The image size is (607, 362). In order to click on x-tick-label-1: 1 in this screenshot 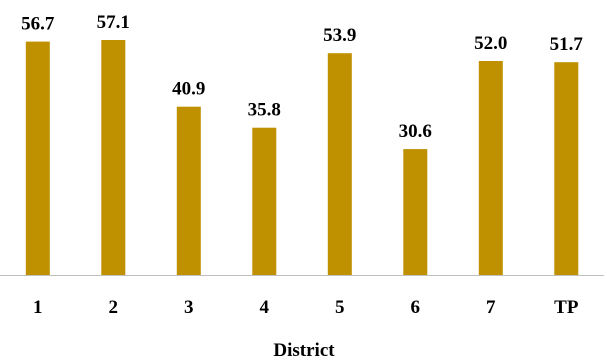, I will do `click(38, 307)`.